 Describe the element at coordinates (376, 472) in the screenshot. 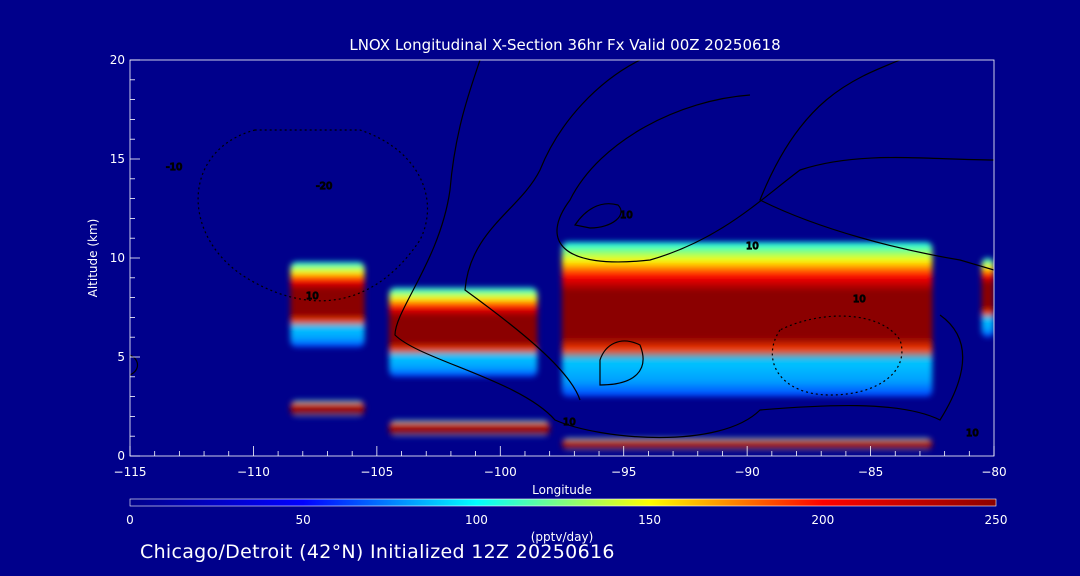

I see `x-tick-label: −105` at that location.